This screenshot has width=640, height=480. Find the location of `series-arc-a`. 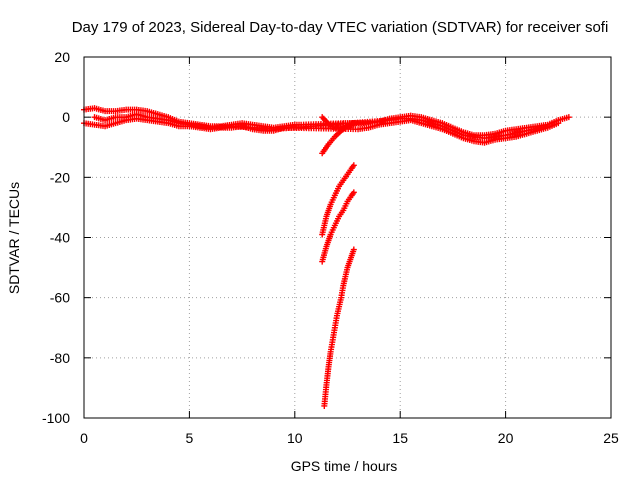

series-arc-a is located at coordinates (338, 139).